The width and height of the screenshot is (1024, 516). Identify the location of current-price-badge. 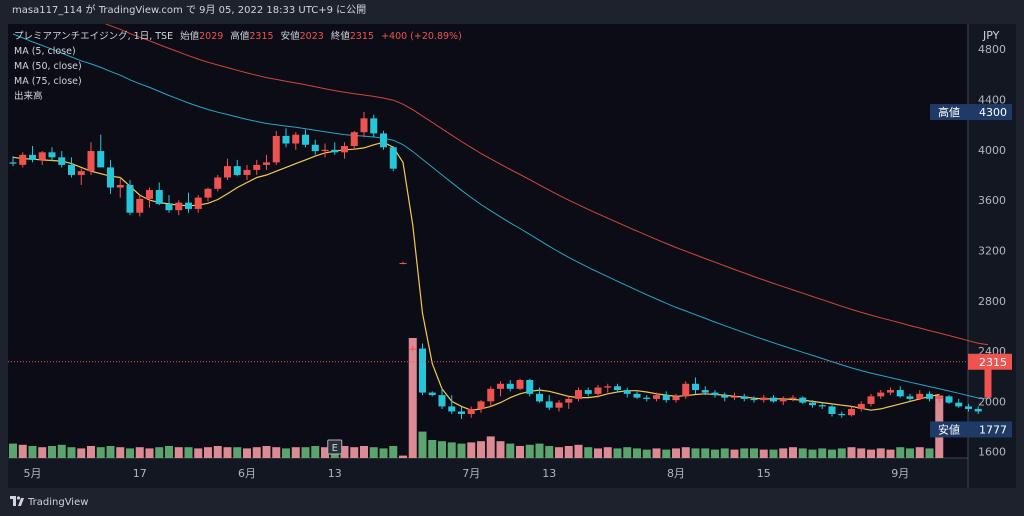
(990, 361).